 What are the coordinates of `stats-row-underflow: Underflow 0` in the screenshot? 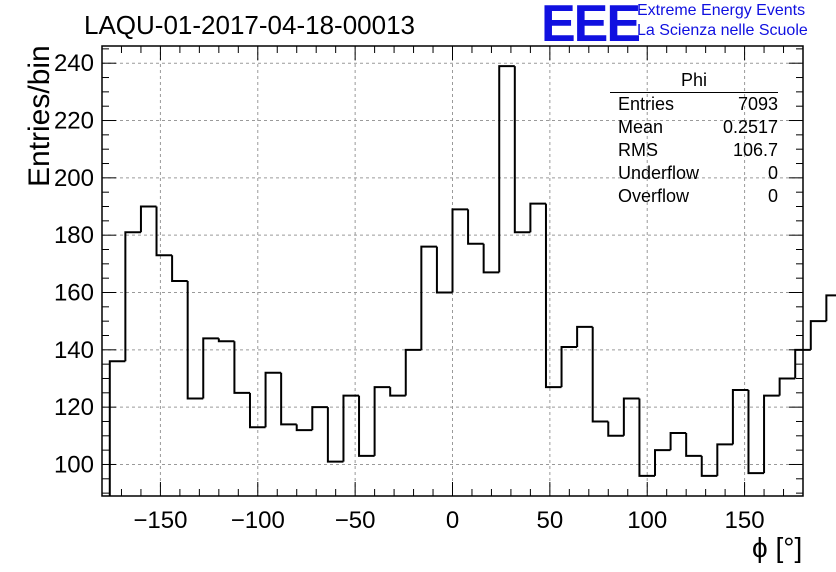 It's located at (694, 173).